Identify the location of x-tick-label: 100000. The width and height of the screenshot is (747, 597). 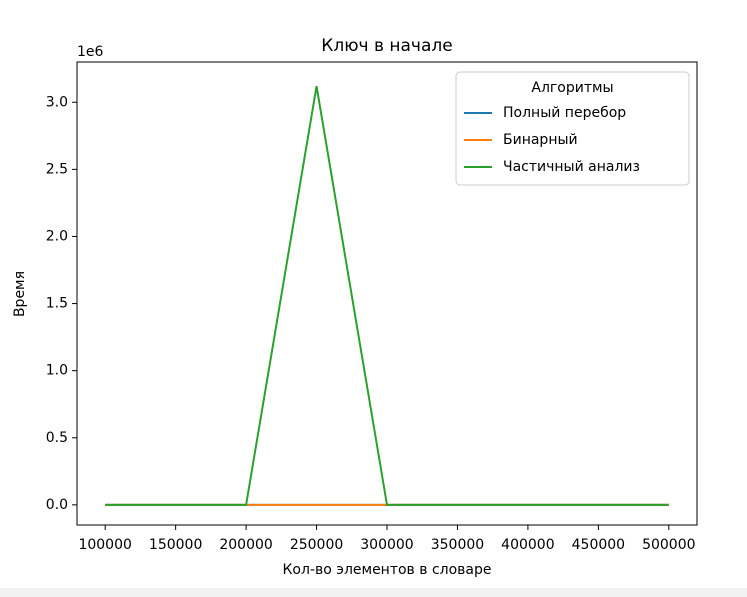
(104, 545).